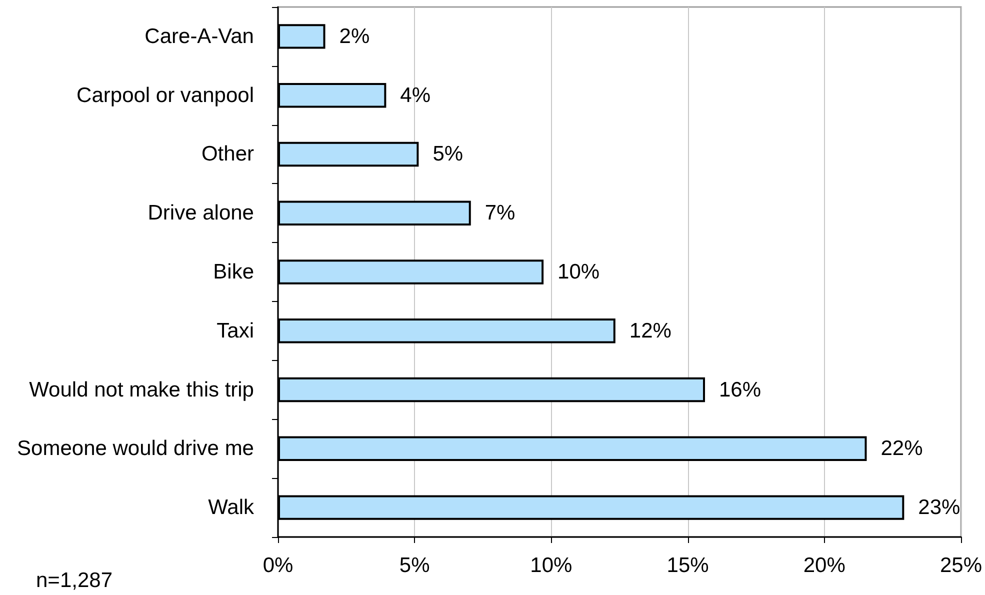 This screenshot has height=595, width=985. What do you see at coordinates (551, 565) in the screenshot?
I see `x-tick-label: 10%` at bounding box center [551, 565].